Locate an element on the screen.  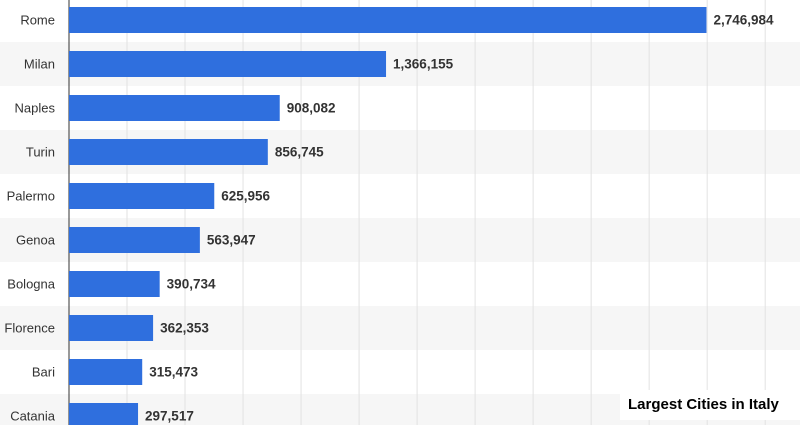
value-label: 908,082 is located at coordinates (311, 108).